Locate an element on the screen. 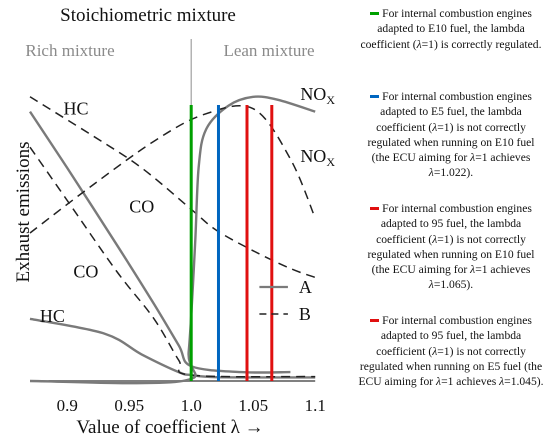 The width and height of the screenshot is (550, 442). x-tick-label-3: 1.05 is located at coordinates (253, 405).